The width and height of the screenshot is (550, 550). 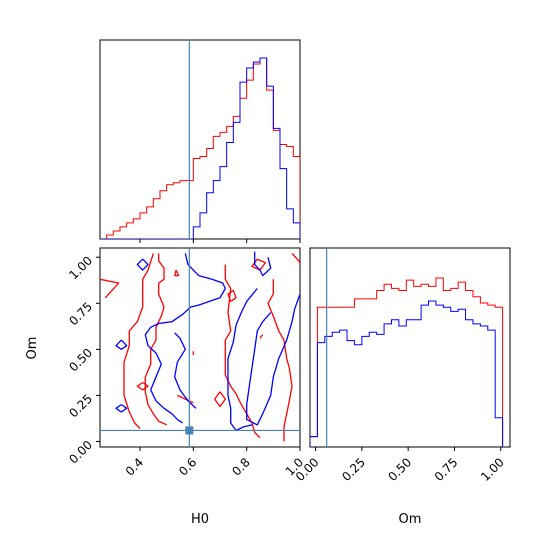 I want to click on om-x-tick-label-1: 0.25, so click(x=353, y=469).